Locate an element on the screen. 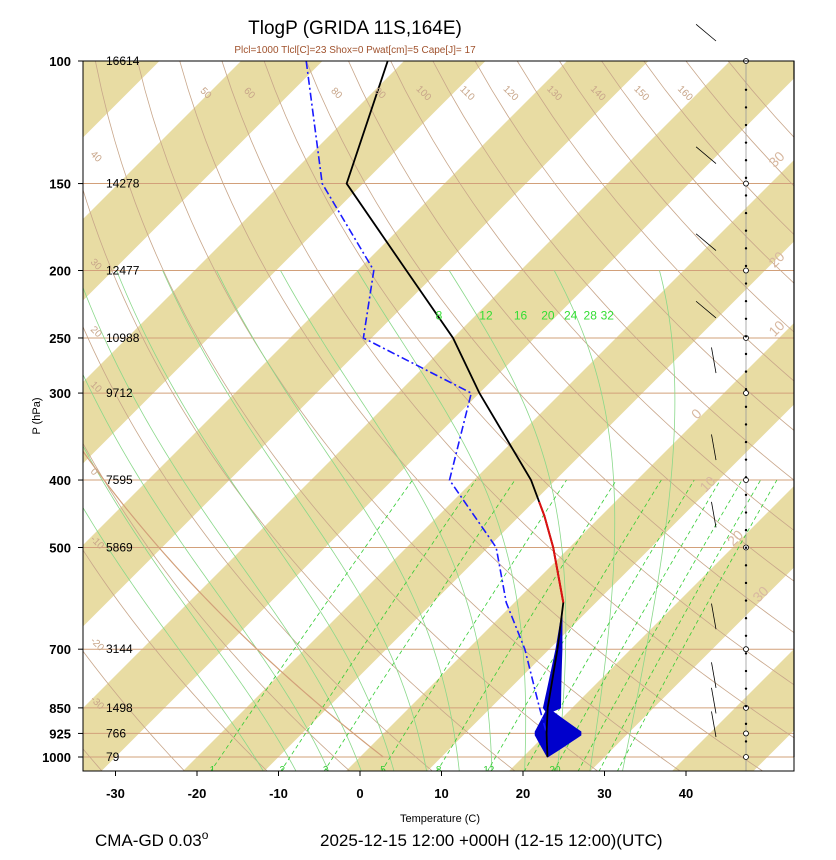 This screenshot has width=836, height=860. mixing-ratio-label: 5 is located at coordinates (383, 770).